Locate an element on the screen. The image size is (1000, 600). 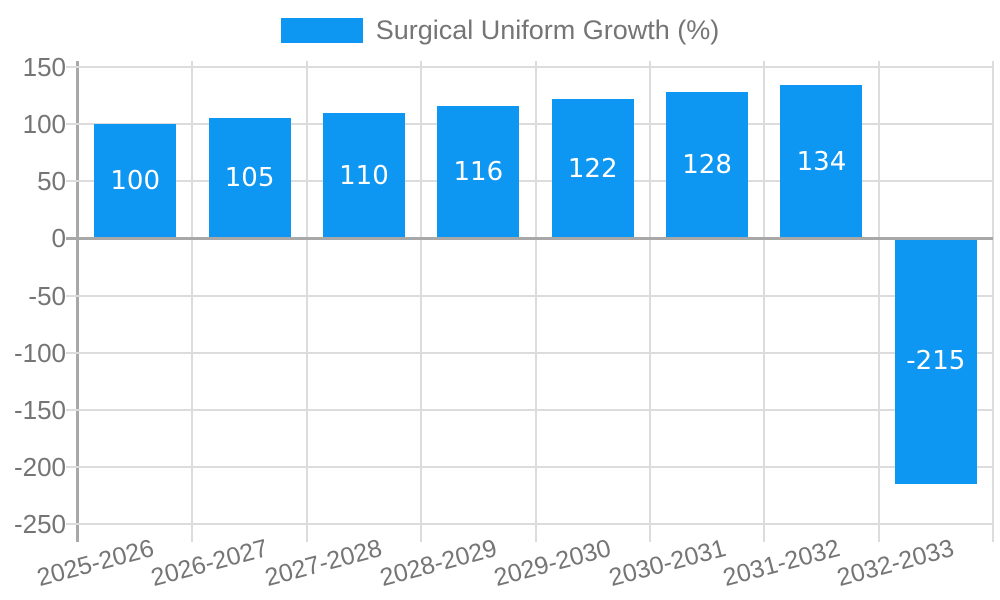
bar-value-label: 100 is located at coordinates (135, 181).